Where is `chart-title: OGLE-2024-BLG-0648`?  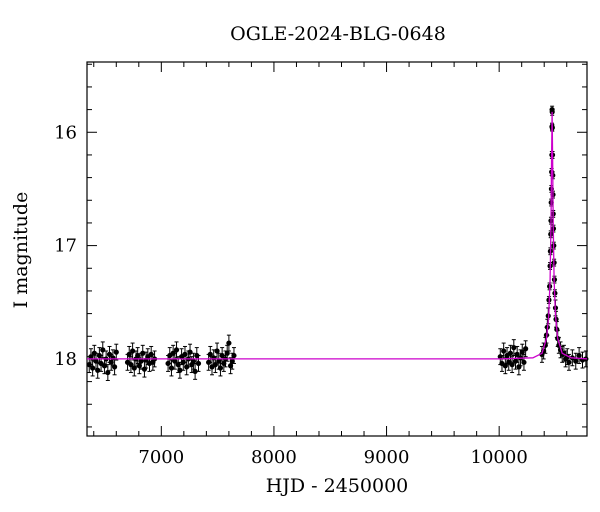 chart-title: OGLE-2024-BLG-0648 is located at coordinates (338, 34).